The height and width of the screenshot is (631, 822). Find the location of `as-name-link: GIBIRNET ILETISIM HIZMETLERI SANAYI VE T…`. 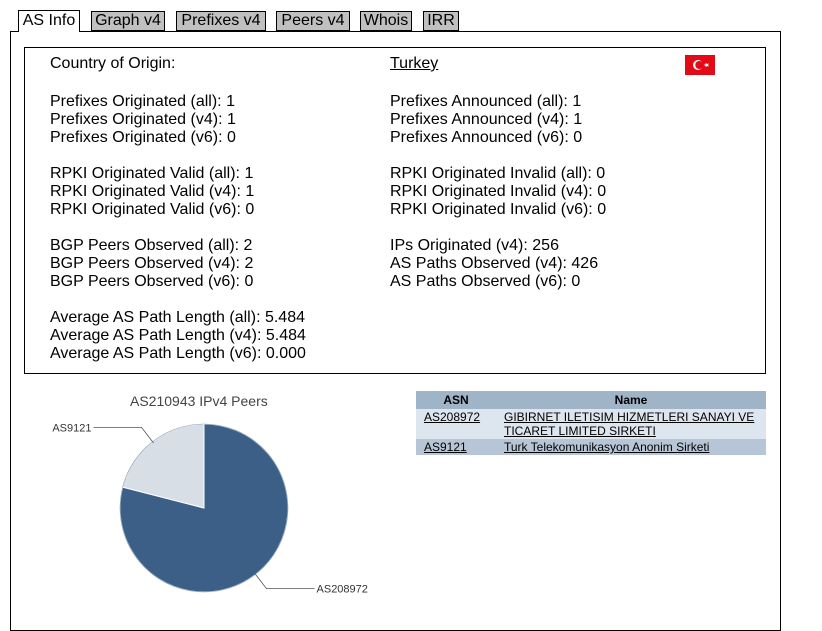

as-name-link: GIBIRNET ILETISIM HIZMETLERI SANAYI VE T… is located at coordinates (629, 424).